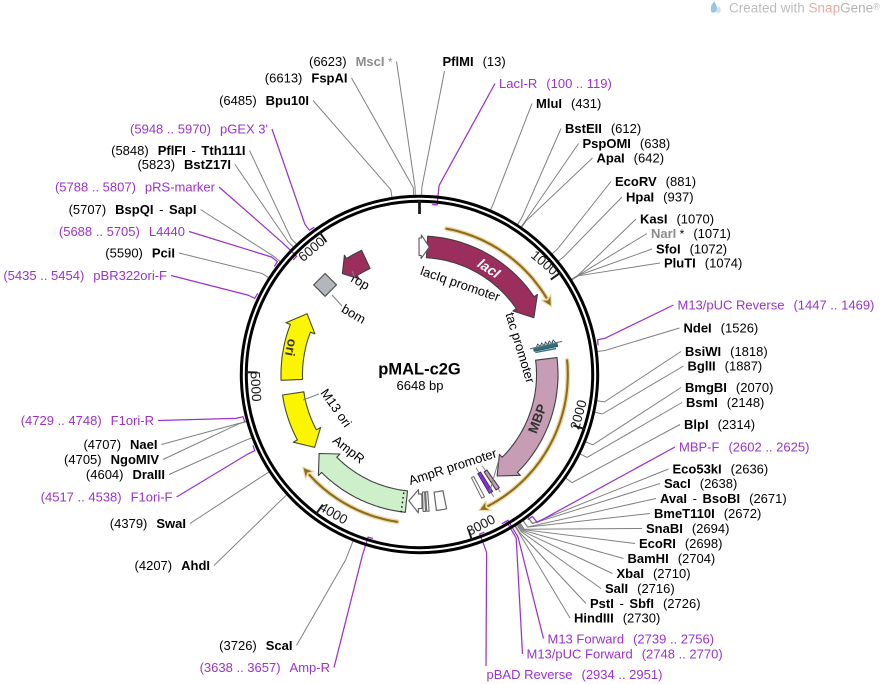 The height and width of the screenshot is (684, 880). What do you see at coordinates (474, 61) in the screenshot?
I see `svg-text:PflMI(13): PflMI (13)` at bounding box center [474, 61].